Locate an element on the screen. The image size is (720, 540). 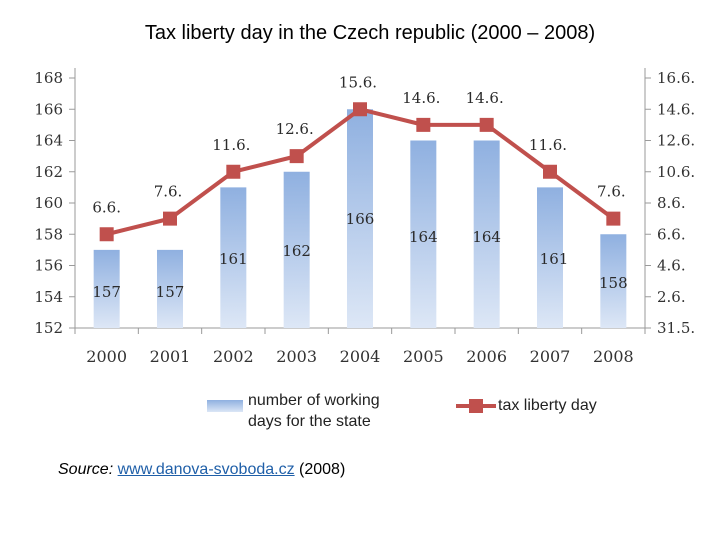
bar-value-label: 166 is located at coordinates (360, 219).